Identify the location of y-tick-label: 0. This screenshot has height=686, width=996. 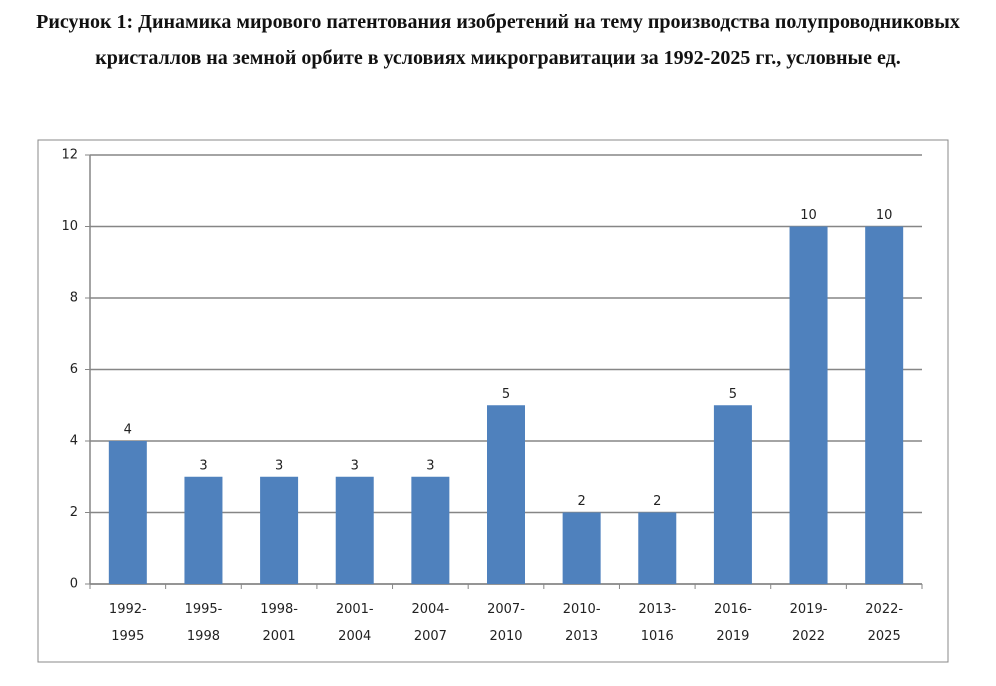
(74, 584).